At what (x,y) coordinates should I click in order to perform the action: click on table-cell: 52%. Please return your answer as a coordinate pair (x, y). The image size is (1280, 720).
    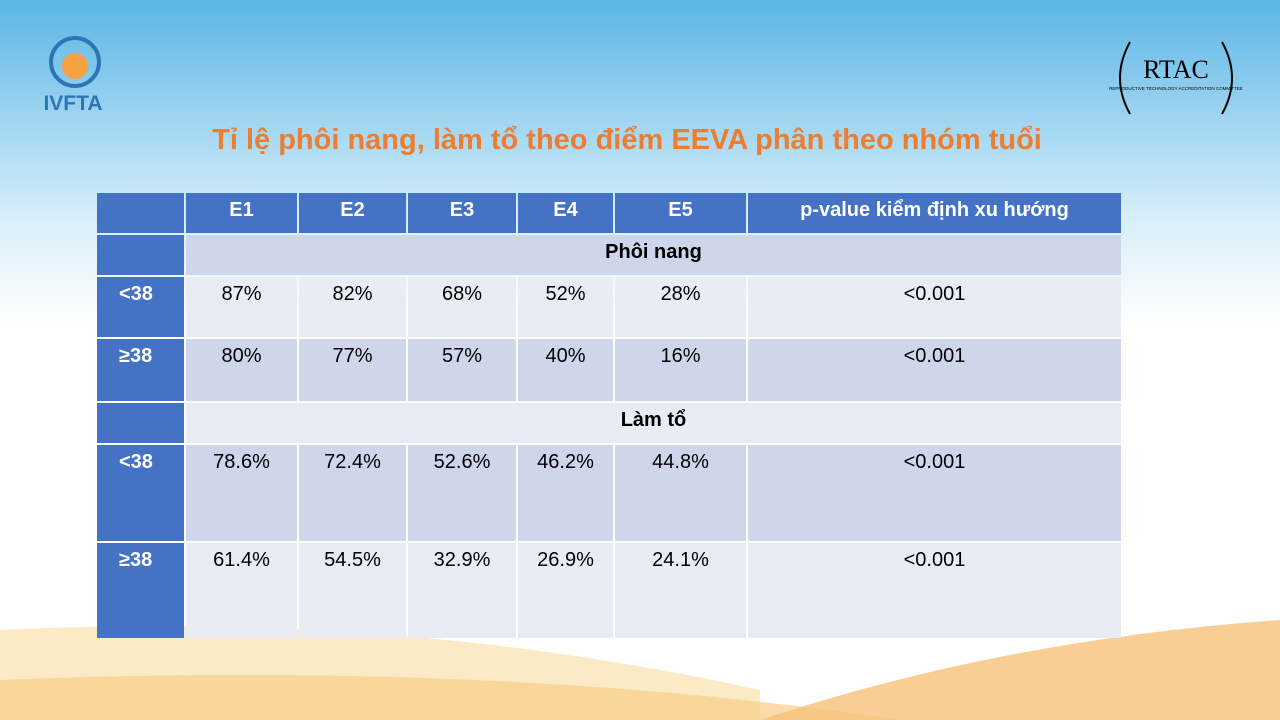
    Looking at the image, I should click on (565, 307).